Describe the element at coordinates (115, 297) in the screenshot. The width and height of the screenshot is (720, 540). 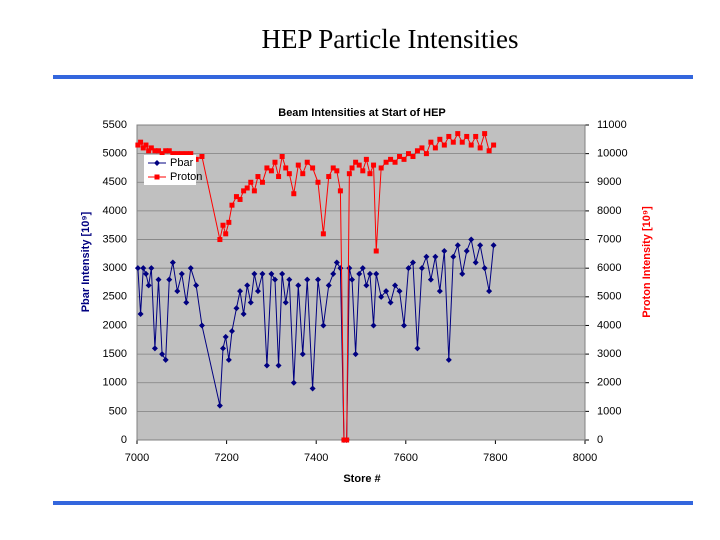
I see `y-tick-label: 2500` at that location.